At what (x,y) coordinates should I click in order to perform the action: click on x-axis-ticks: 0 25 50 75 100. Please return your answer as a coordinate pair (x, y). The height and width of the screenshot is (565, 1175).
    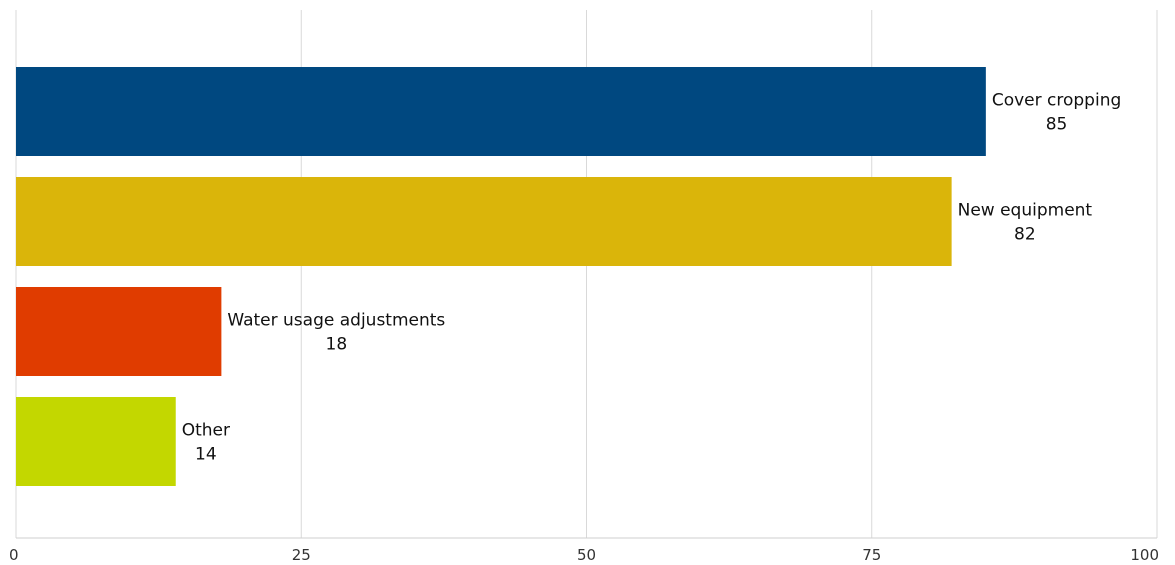
    Looking at the image, I should click on (584, 555).